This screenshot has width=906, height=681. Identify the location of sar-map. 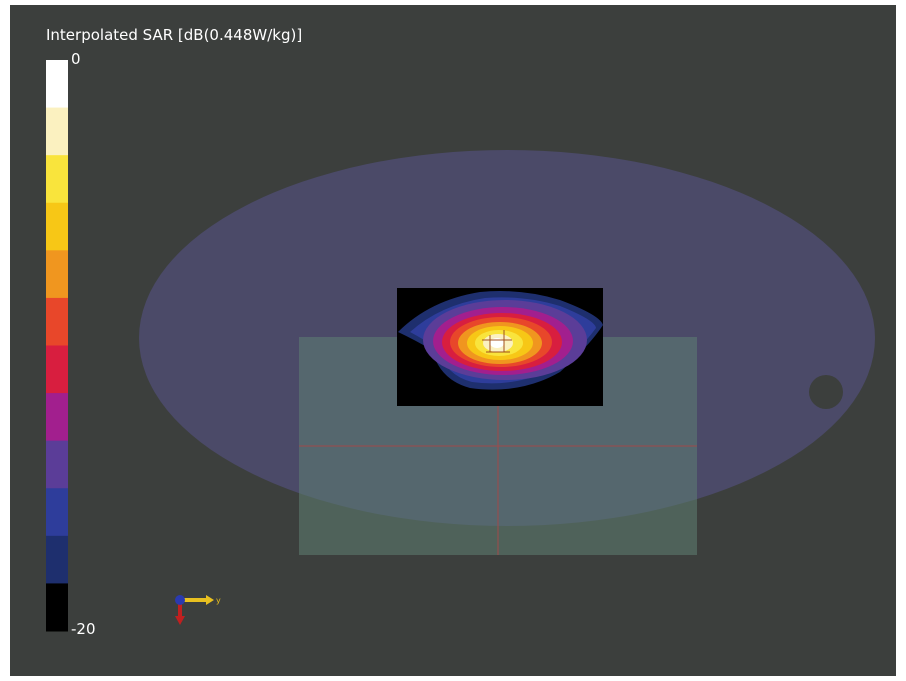
(500, 347).